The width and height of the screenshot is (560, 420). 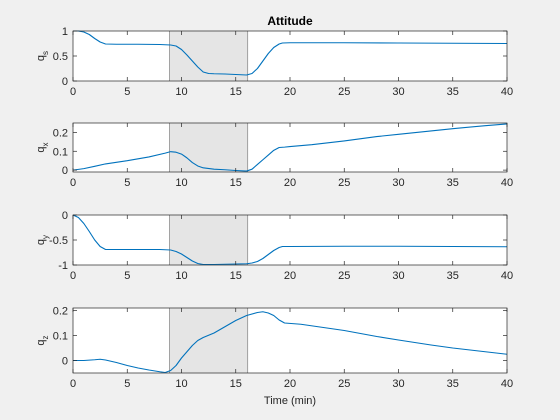 I want to click on y-tick-label: 1, so click(x=65, y=32).